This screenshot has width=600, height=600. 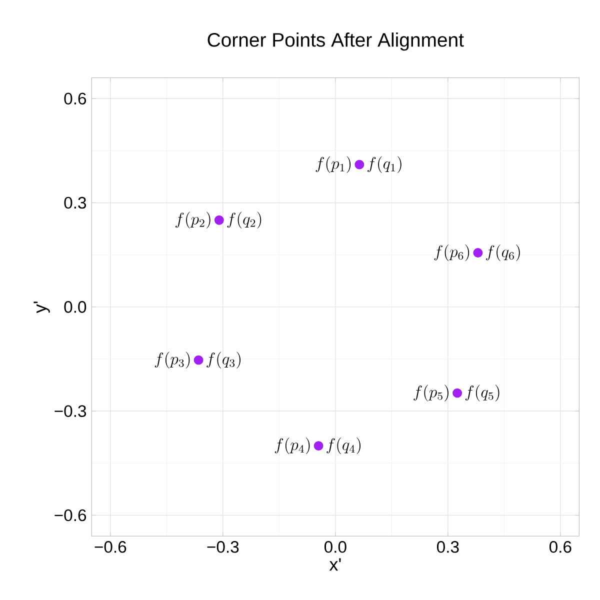 I want to click on annotation: $f(q_4)$, so click(x=343, y=445).